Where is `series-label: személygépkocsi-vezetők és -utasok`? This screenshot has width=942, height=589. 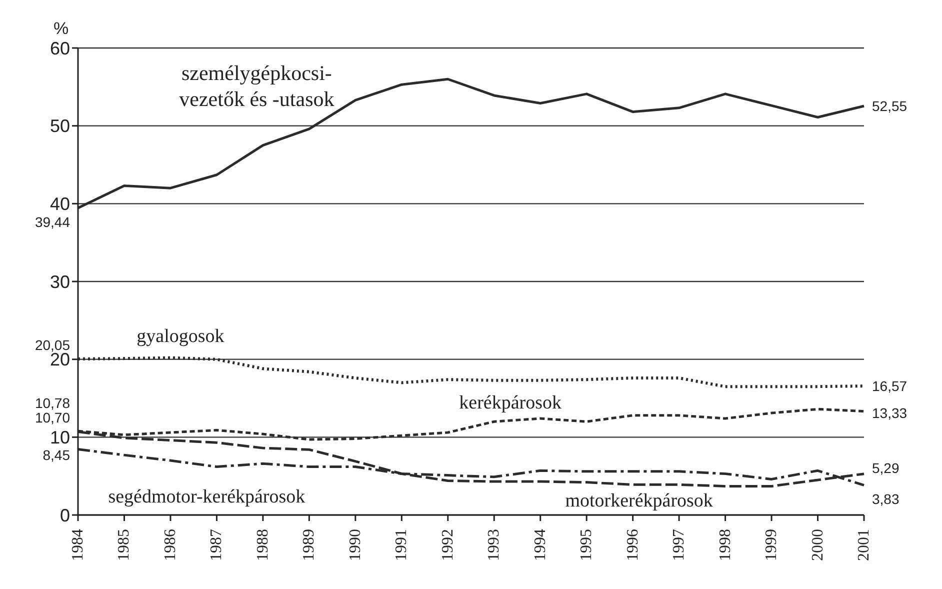 series-label: személygépkocsi-vezetők és -utasok is located at coordinates (257, 85).